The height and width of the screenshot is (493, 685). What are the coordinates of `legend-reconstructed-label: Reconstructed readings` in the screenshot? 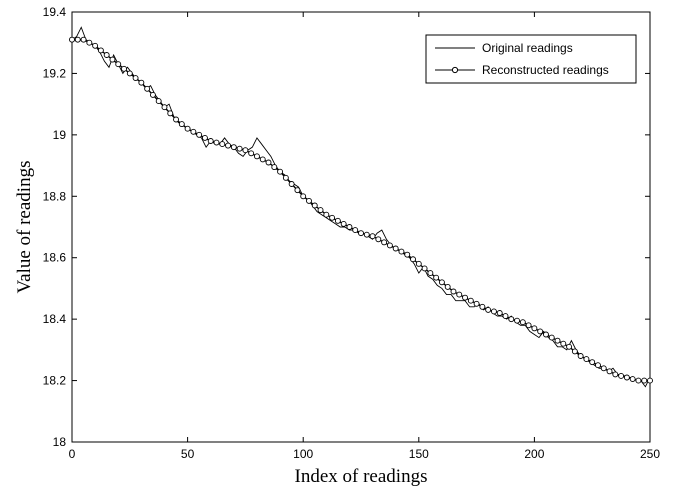 It's located at (545, 70).